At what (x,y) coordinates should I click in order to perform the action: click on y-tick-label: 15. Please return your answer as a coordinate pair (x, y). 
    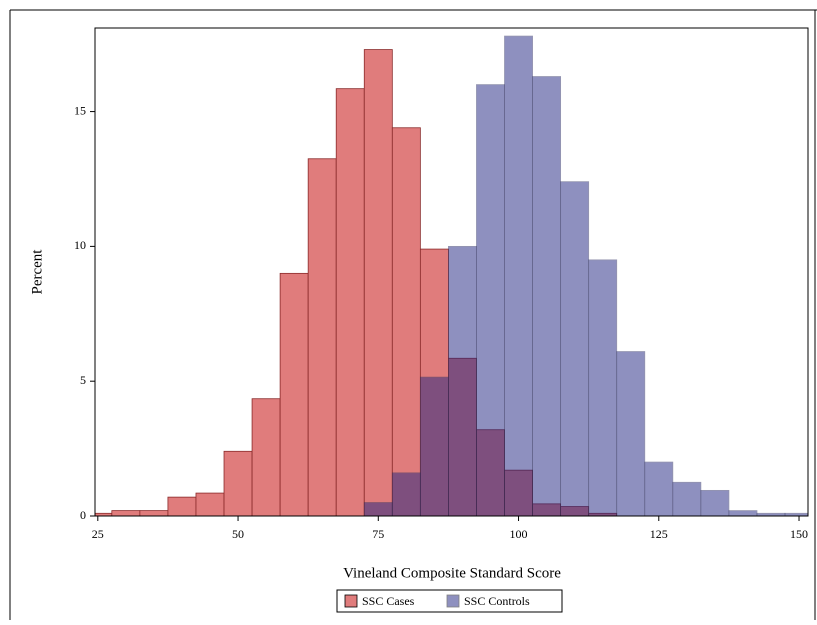
    Looking at the image, I should click on (80, 110).